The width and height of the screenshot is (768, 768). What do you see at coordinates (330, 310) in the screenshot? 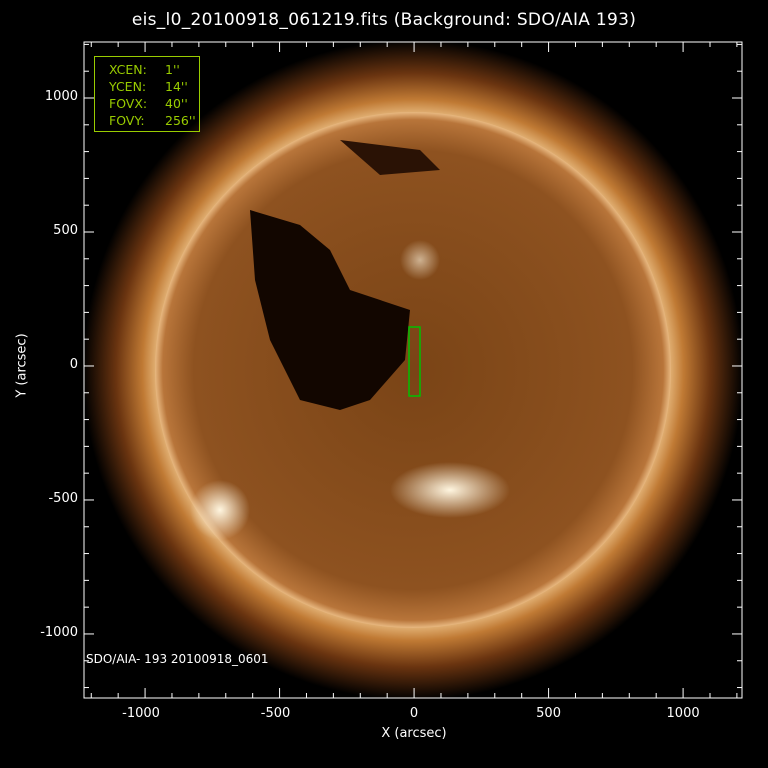
I see `coronal-hole` at bounding box center [330, 310].